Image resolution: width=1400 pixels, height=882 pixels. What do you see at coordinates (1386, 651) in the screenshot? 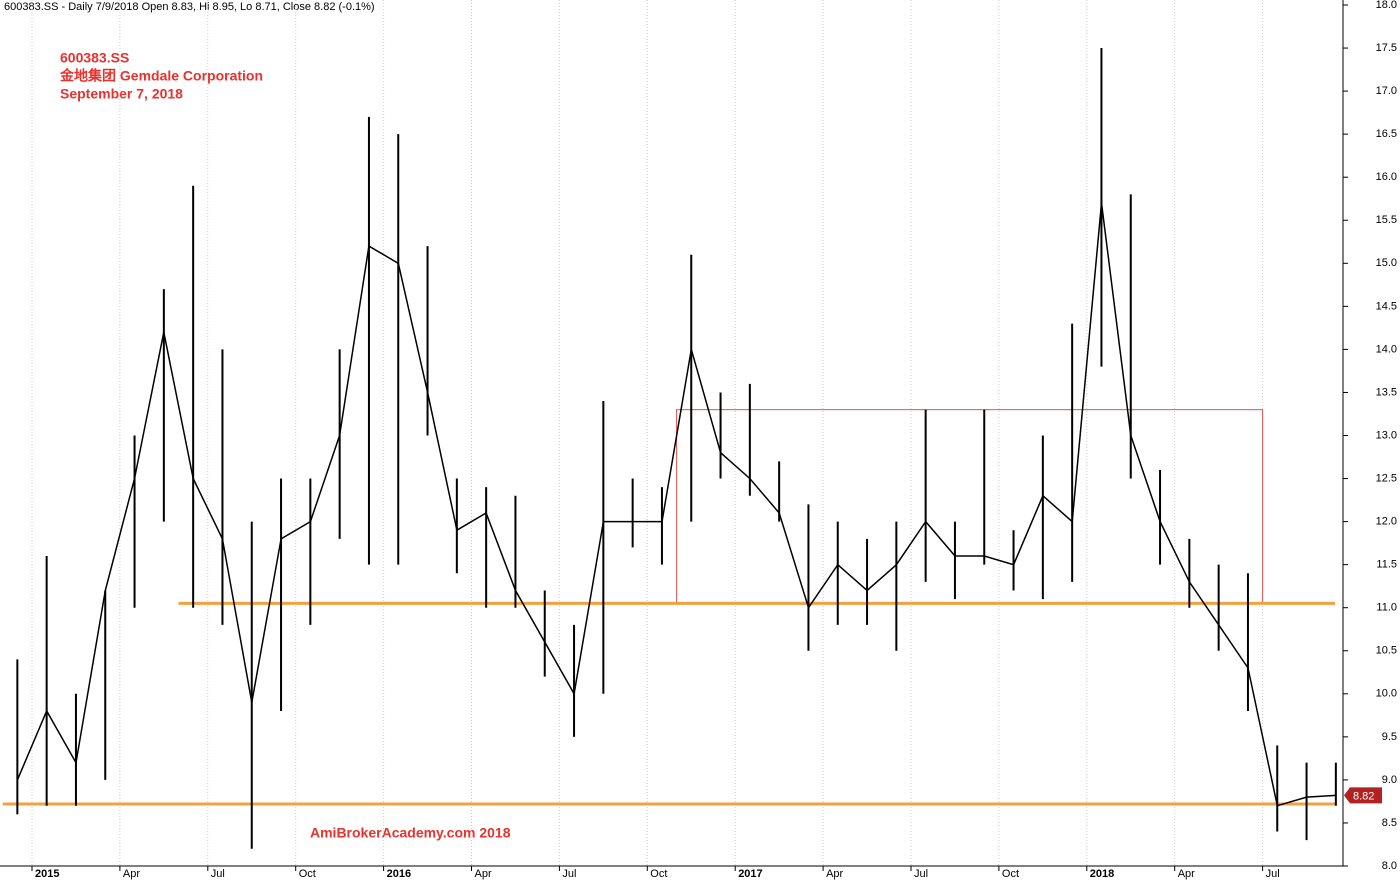
I see `y-tick-label: 10.5` at bounding box center [1386, 651].